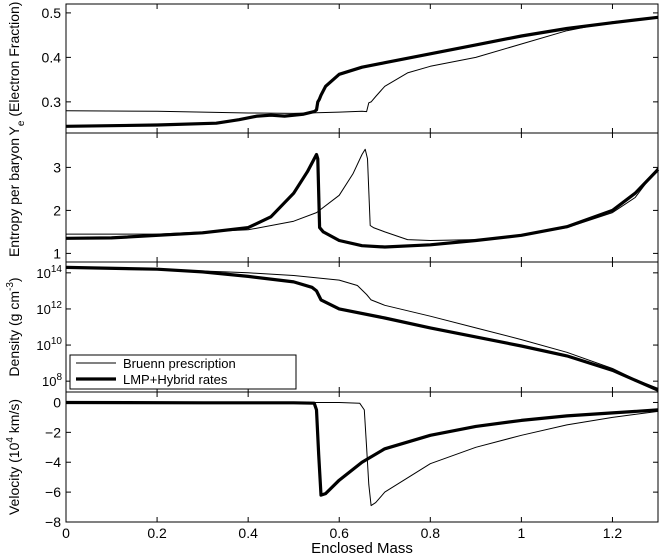  What do you see at coordinates (179, 363) in the screenshot?
I see `legend-label: Bruenn prescription` at bounding box center [179, 363].